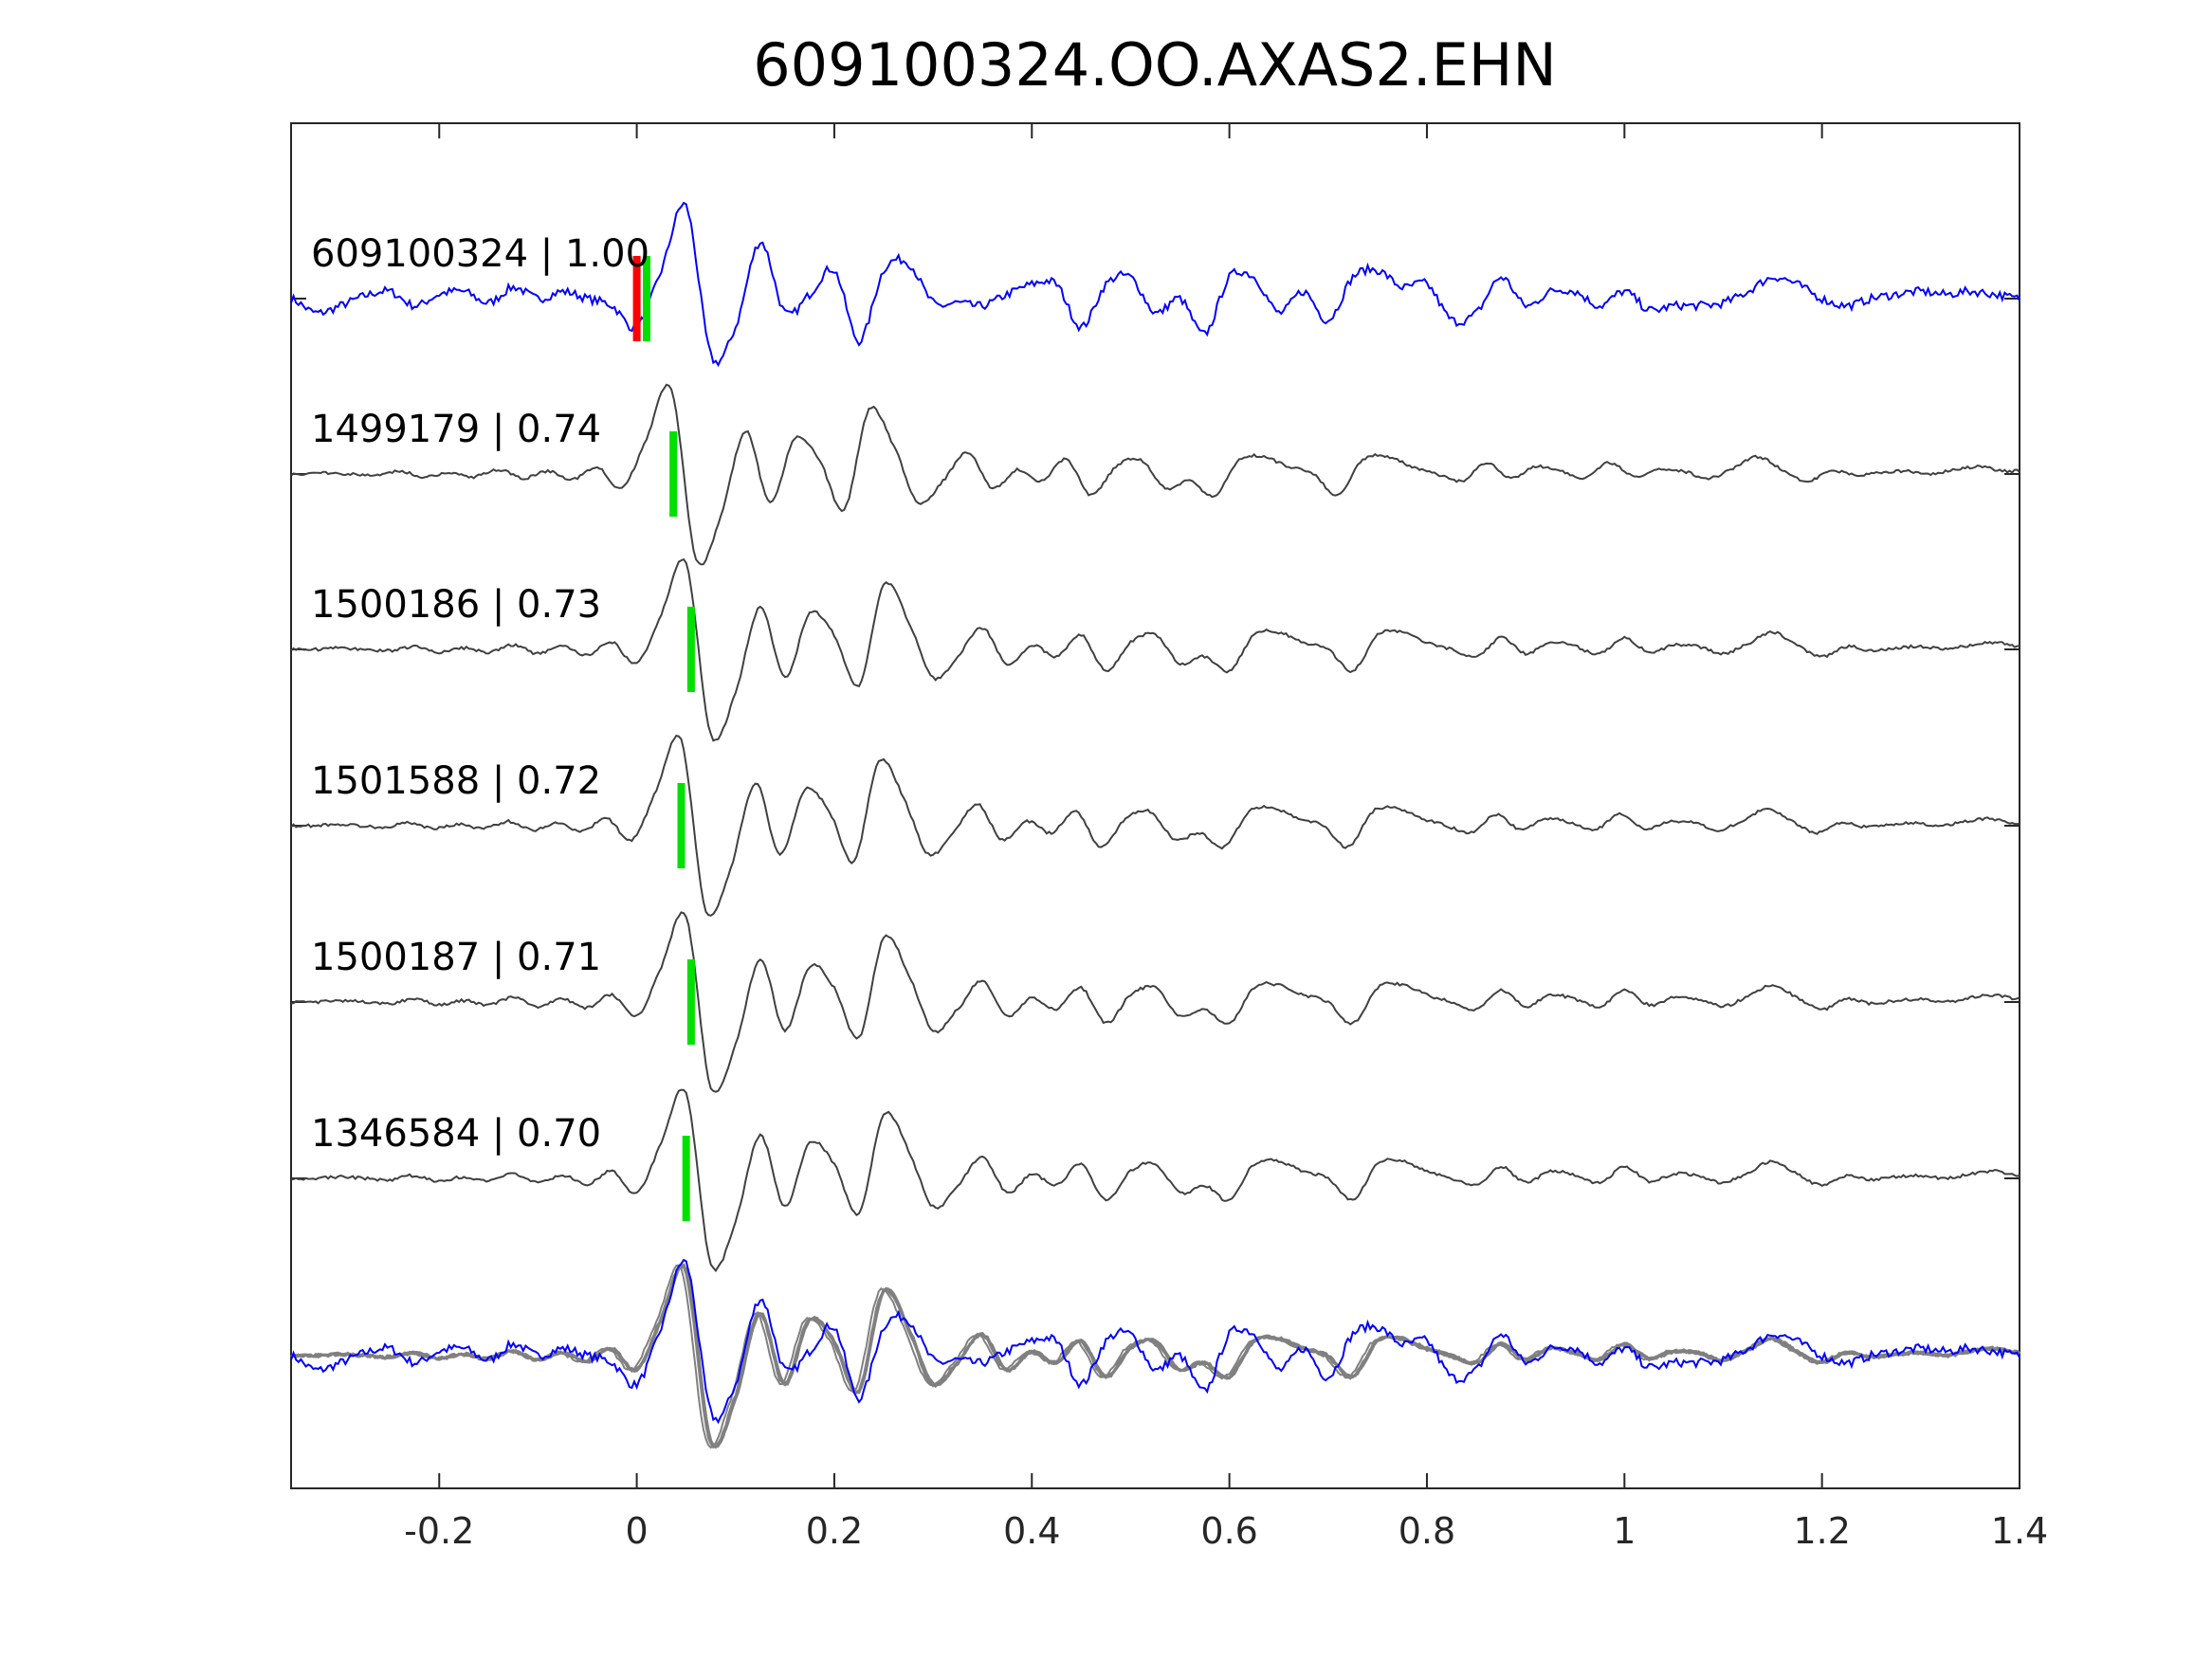 This screenshot has height=1659, width=2212. I want to click on trace-label: 1499179 | 0.74, so click(456, 429).